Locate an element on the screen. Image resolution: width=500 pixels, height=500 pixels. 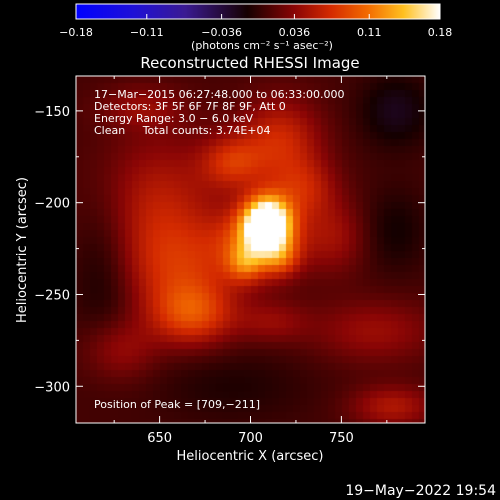
colorbar-tick-label: 0.18 is located at coordinates (440, 32).